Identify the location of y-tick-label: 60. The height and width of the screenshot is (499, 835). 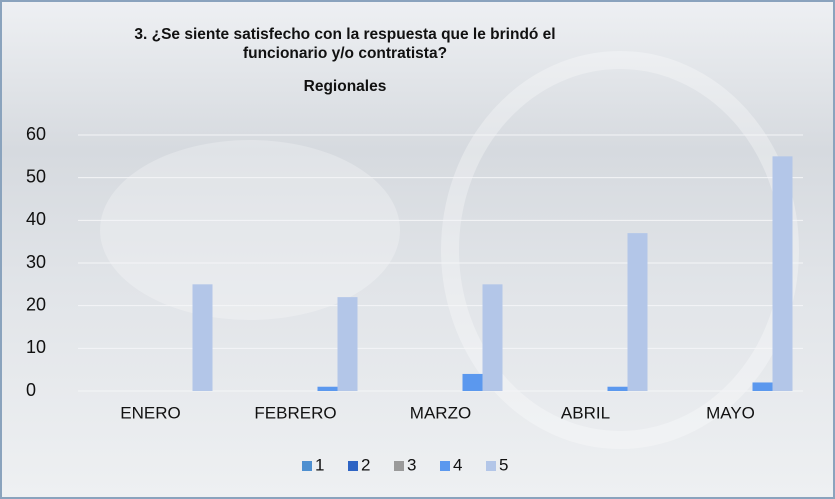
(36, 134).